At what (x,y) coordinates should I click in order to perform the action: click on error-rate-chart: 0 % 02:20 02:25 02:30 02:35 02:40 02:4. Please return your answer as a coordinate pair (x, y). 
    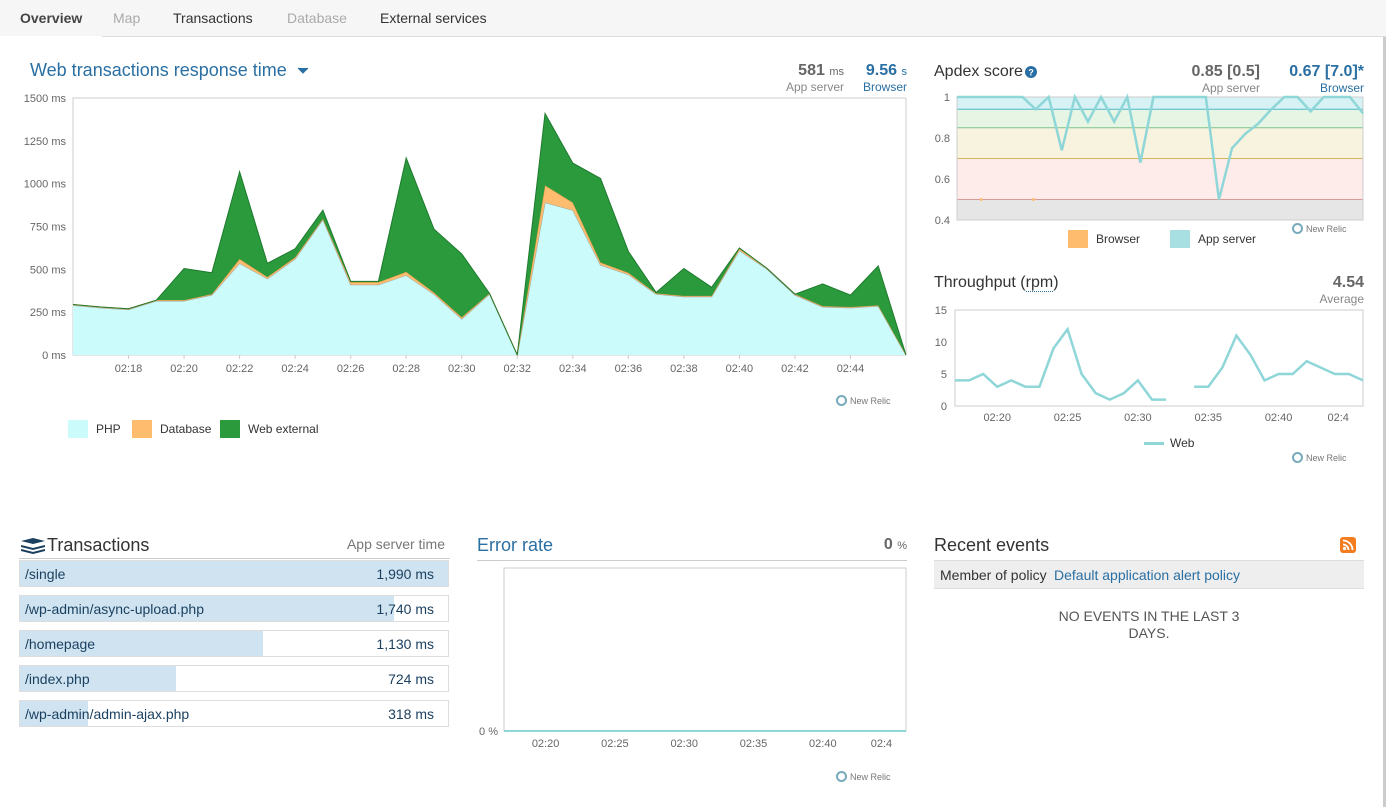
    Looking at the image, I should click on (692, 665).